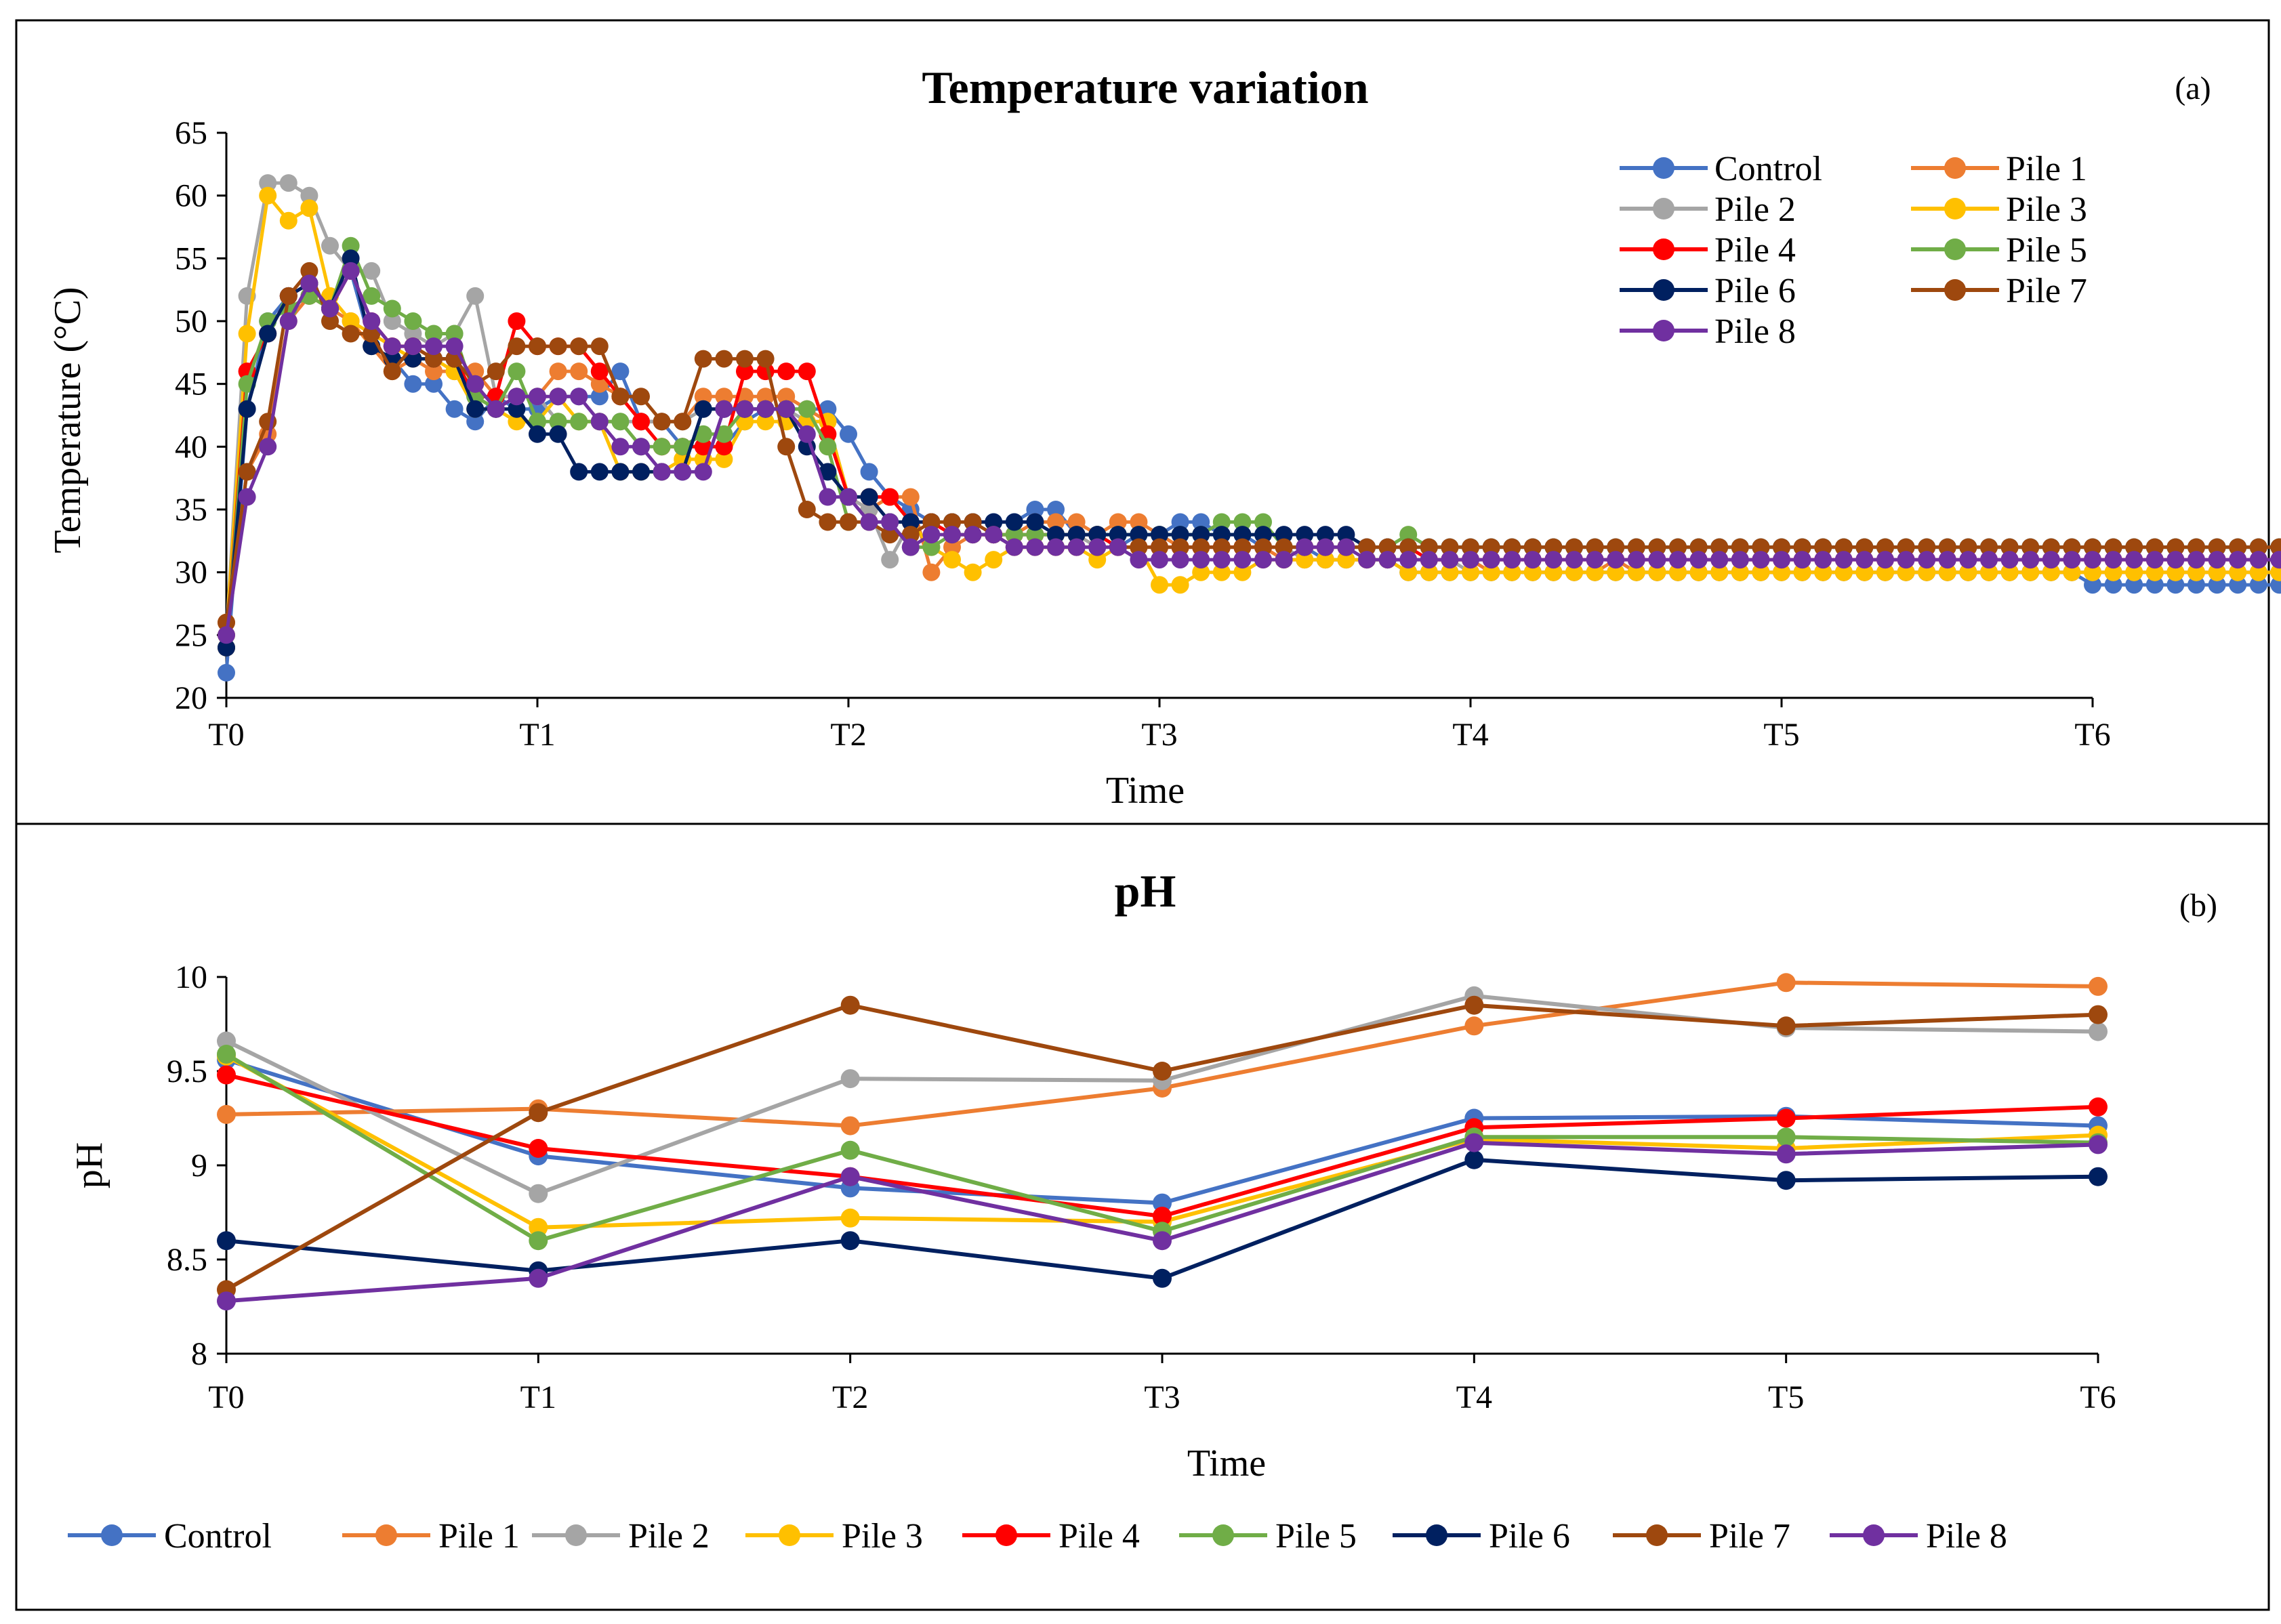 This screenshot has width=2281, height=1624. What do you see at coordinates (2092, 735) in the screenshot?
I see `chart-a-x-tick-label: T6` at bounding box center [2092, 735].